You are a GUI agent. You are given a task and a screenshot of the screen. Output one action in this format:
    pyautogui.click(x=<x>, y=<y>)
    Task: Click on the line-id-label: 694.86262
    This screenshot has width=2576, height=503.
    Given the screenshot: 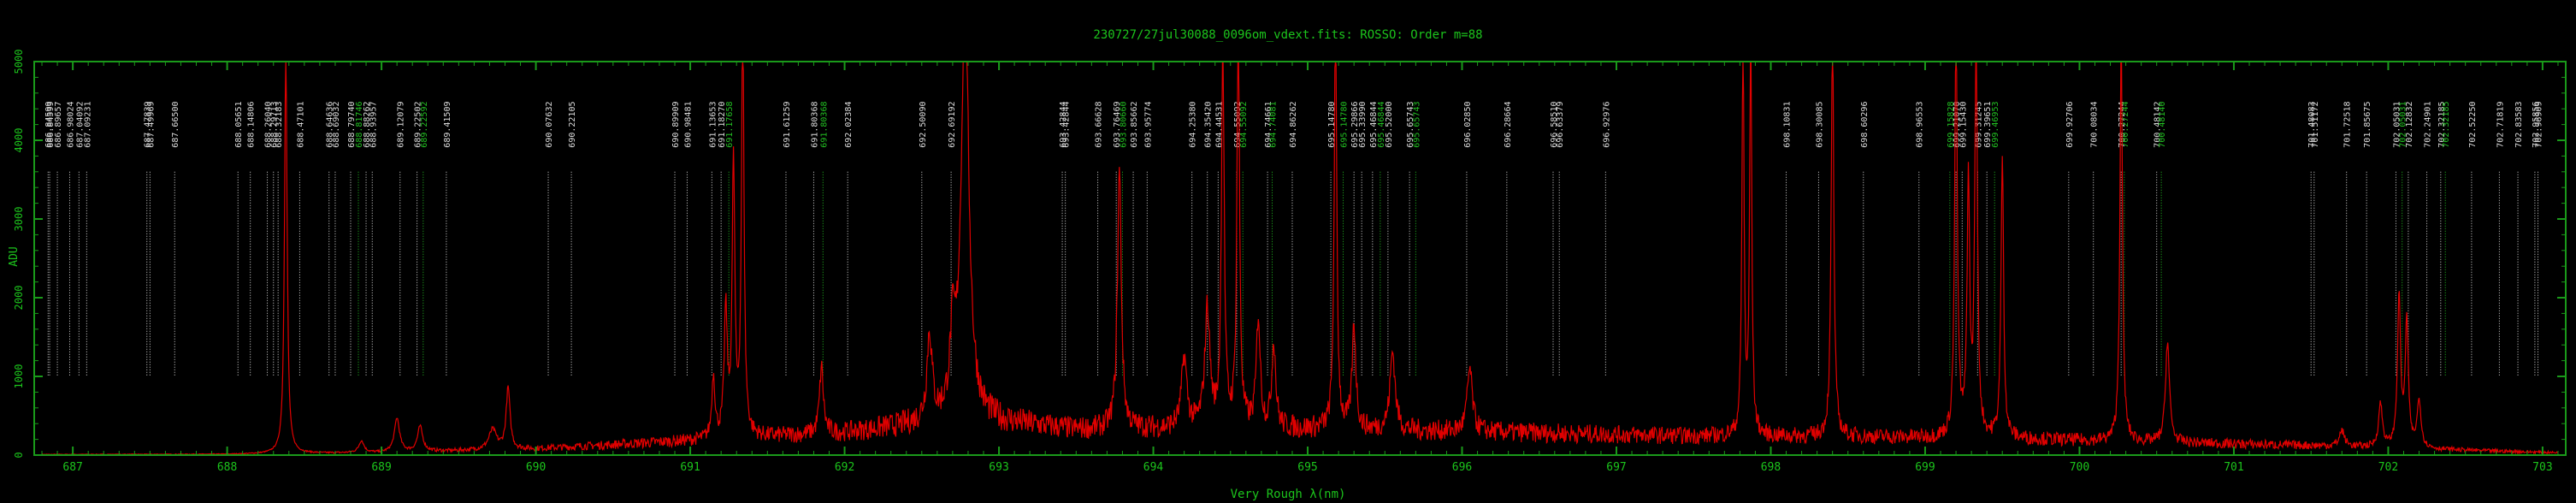 What is the action you would take?
    pyautogui.click(x=1293, y=125)
    